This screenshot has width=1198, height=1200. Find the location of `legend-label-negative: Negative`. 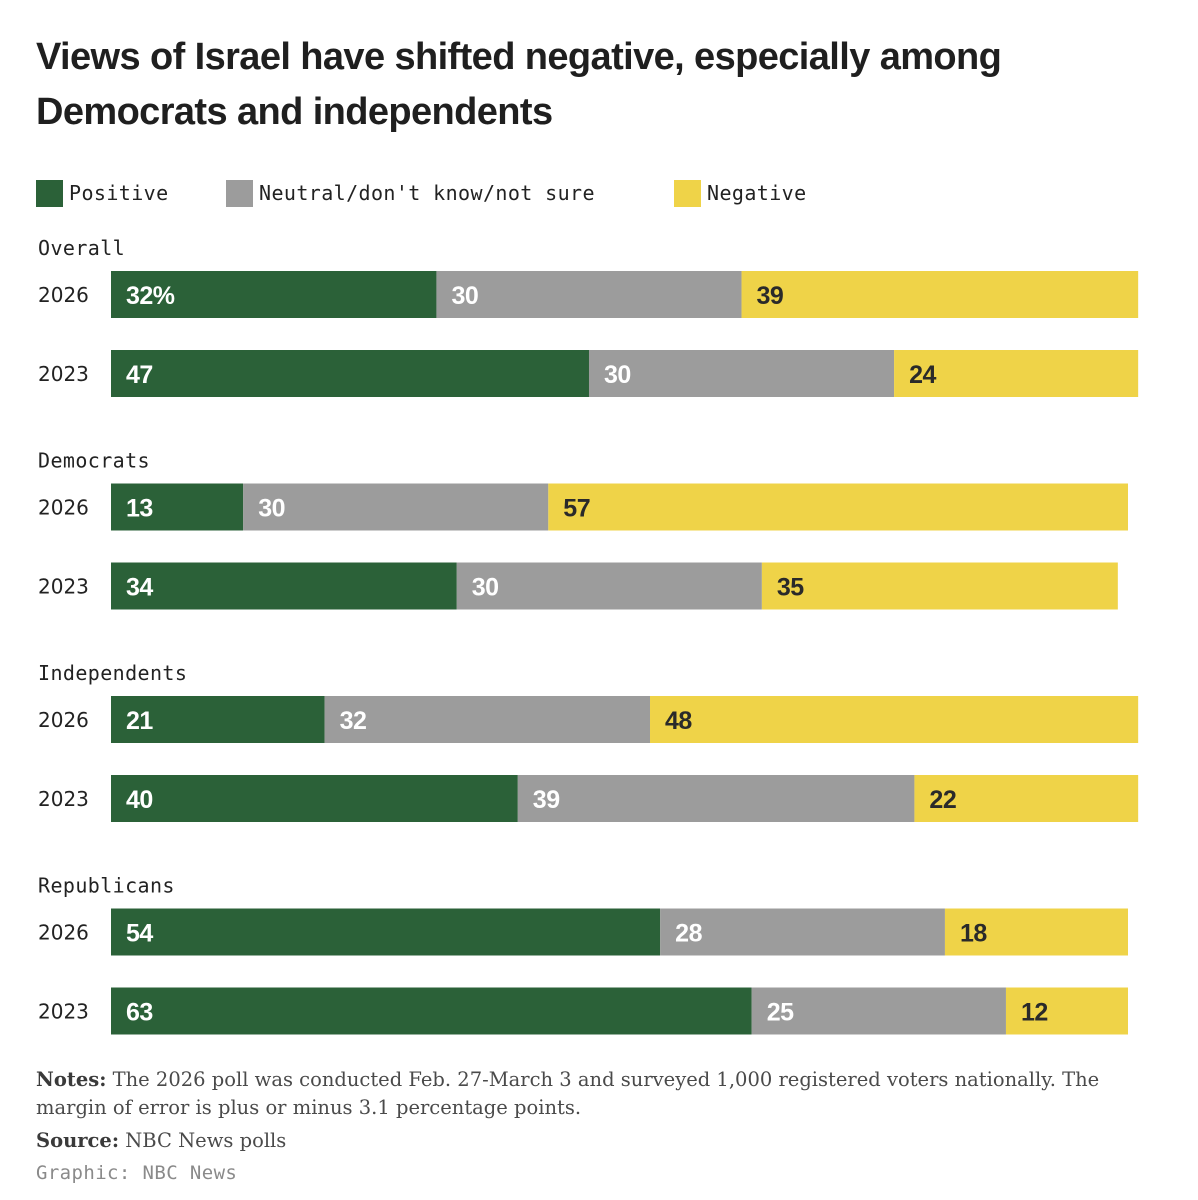

legend-label-negative: Negative is located at coordinates (757, 193).